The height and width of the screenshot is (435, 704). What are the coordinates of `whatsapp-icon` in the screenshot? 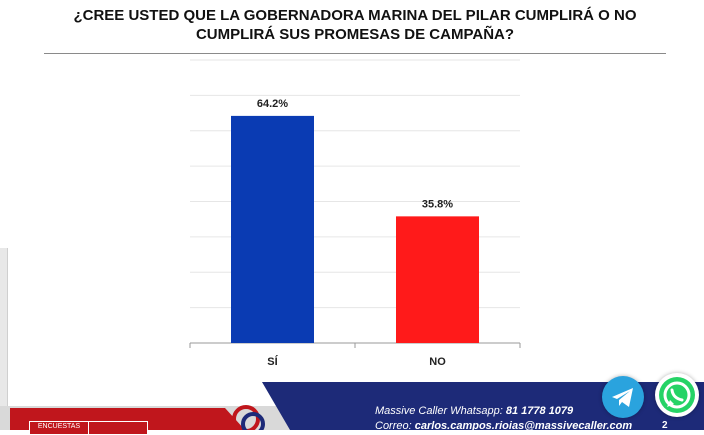 It's located at (677, 395).